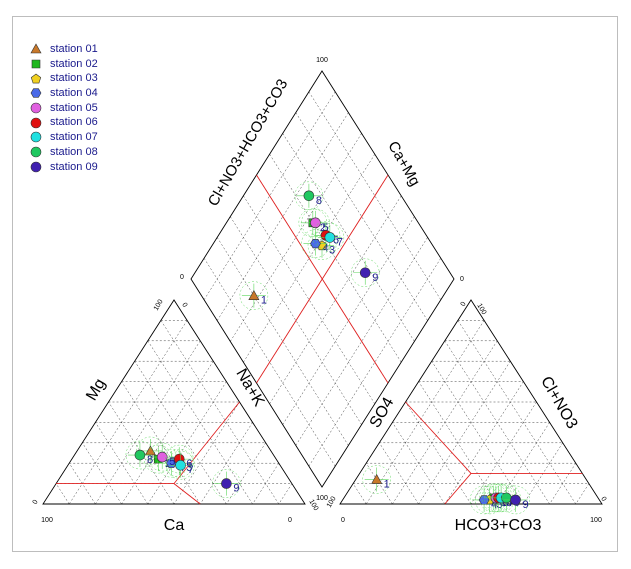 Image resolution: width=631 pixels, height=569 pixels. I want to click on anion-bottom-axis-label: HCO3+CO3, so click(498, 525).